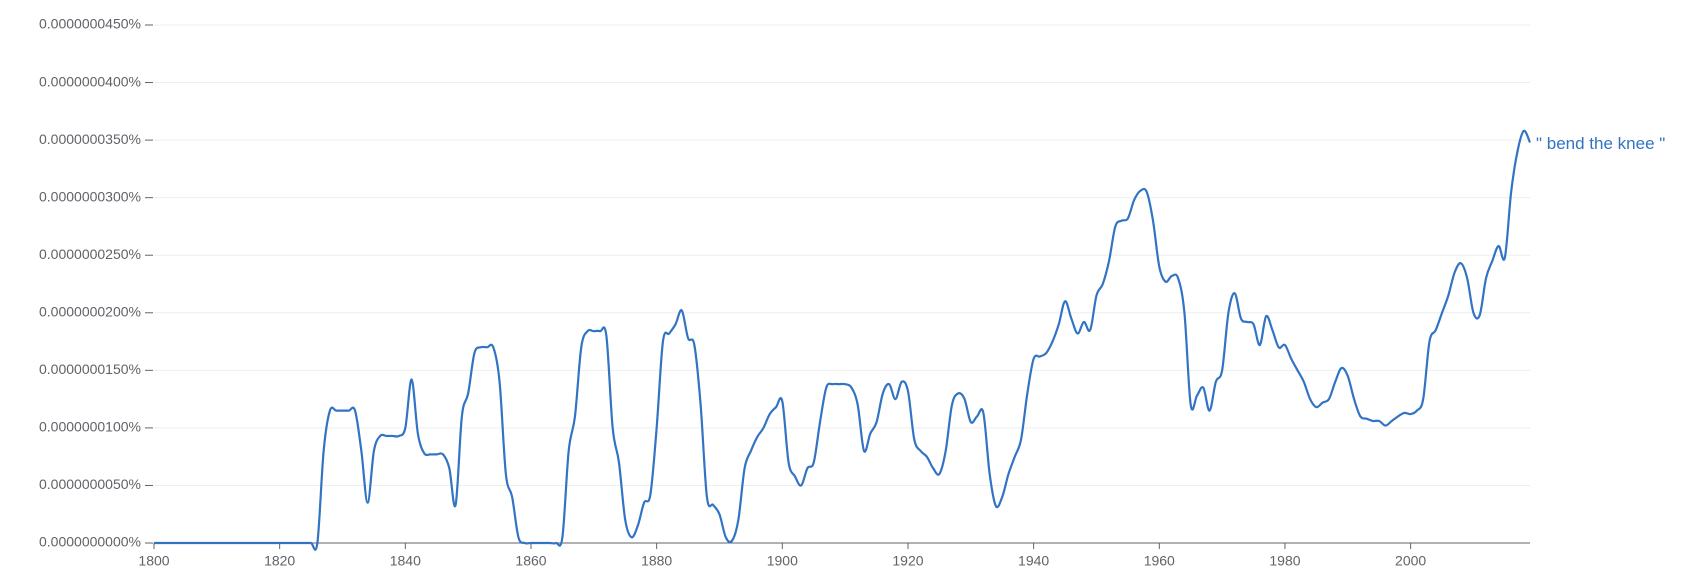 The image size is (1692, 578). Describe the element at coordinates (90, 542) in the screenshot. I see `y-tick-label: 0.0000000000%` at that location.